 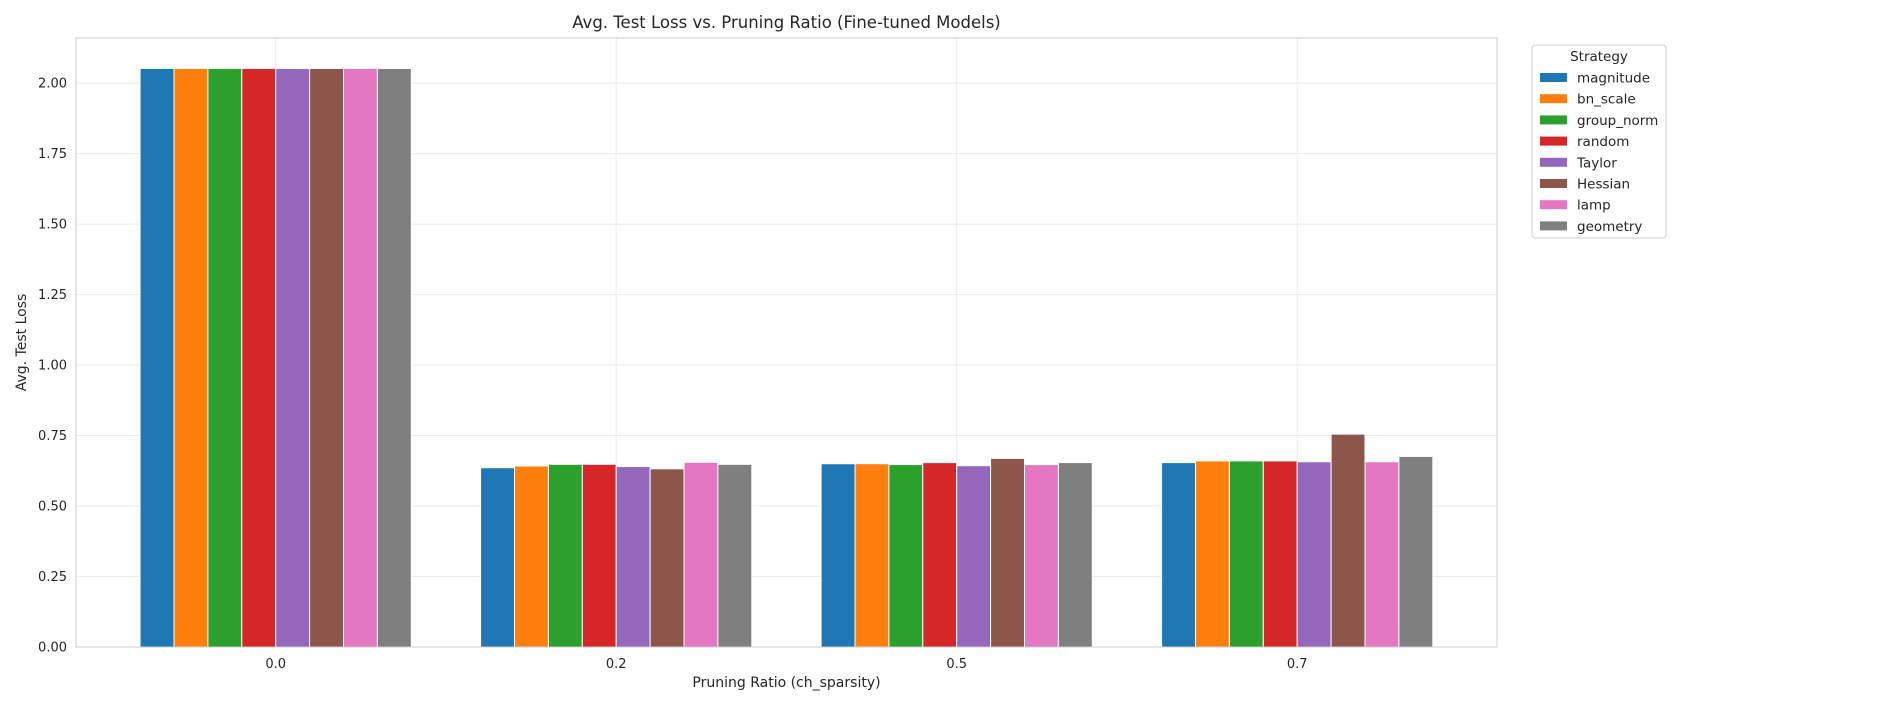 What do you see at coordinates (52, 436) in the screenshot?
I see `y-tick-label: 0.75` at bounding box center [52, 436].